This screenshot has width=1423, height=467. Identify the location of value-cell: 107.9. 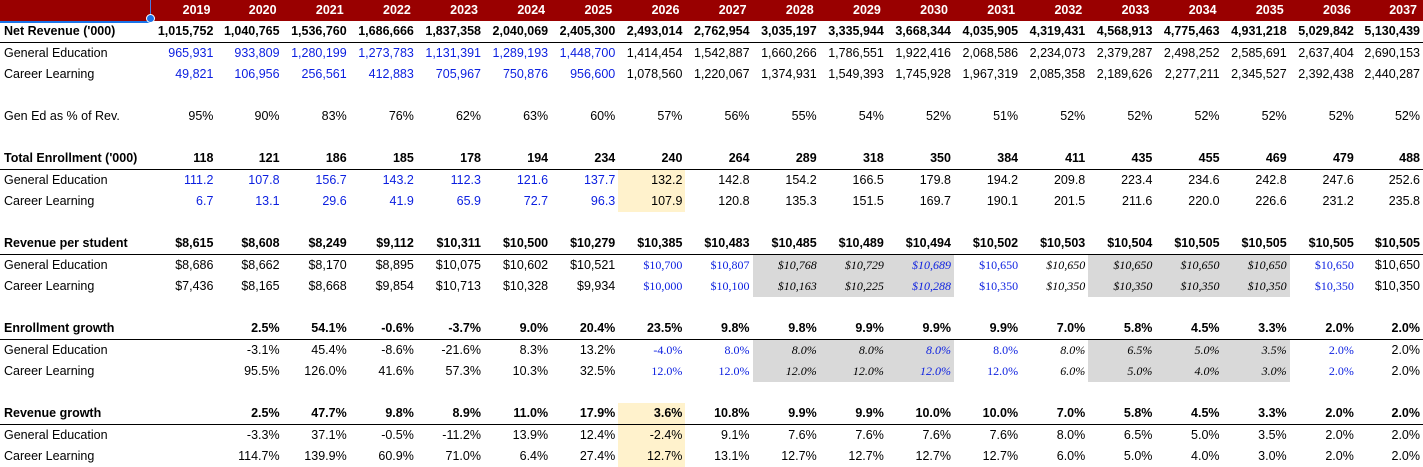
(652, 201).